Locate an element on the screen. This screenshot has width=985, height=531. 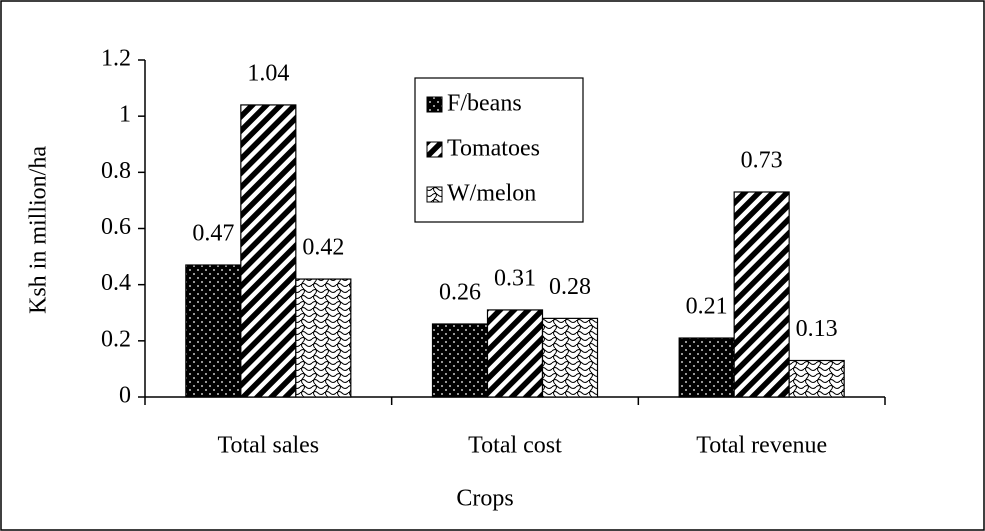
value-label: 0.47 is located at coordinates (213, 234).